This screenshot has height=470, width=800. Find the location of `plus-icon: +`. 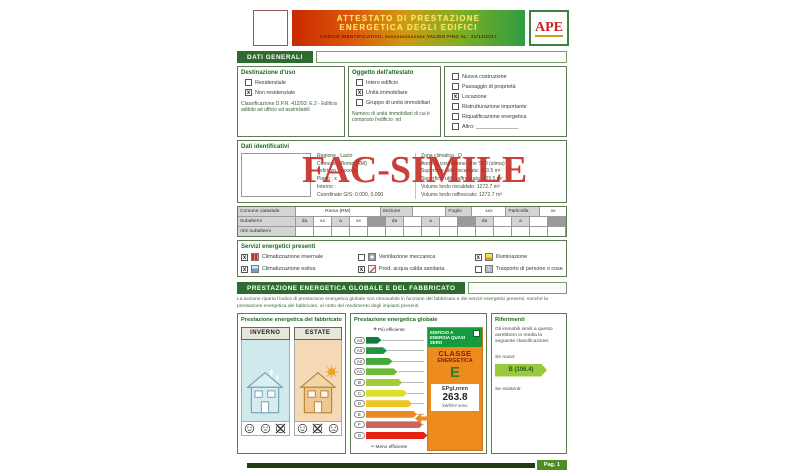

plus-icon: + is located at coordinates (375, 329).